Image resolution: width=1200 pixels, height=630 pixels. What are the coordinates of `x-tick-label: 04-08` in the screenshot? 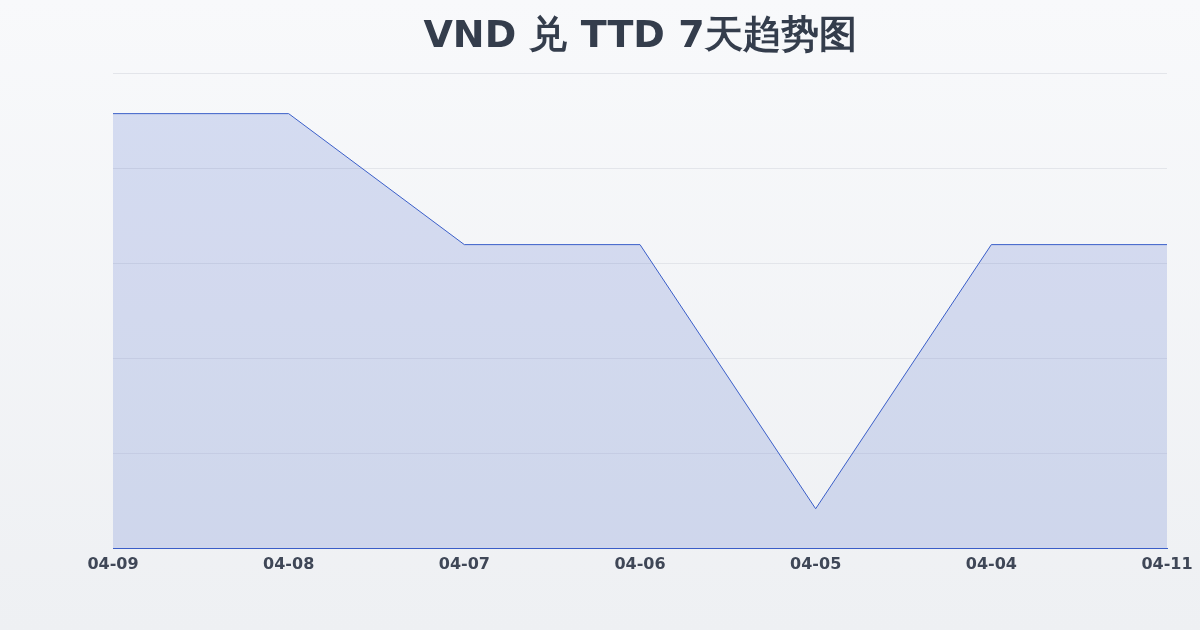 It's located at (289, 563).